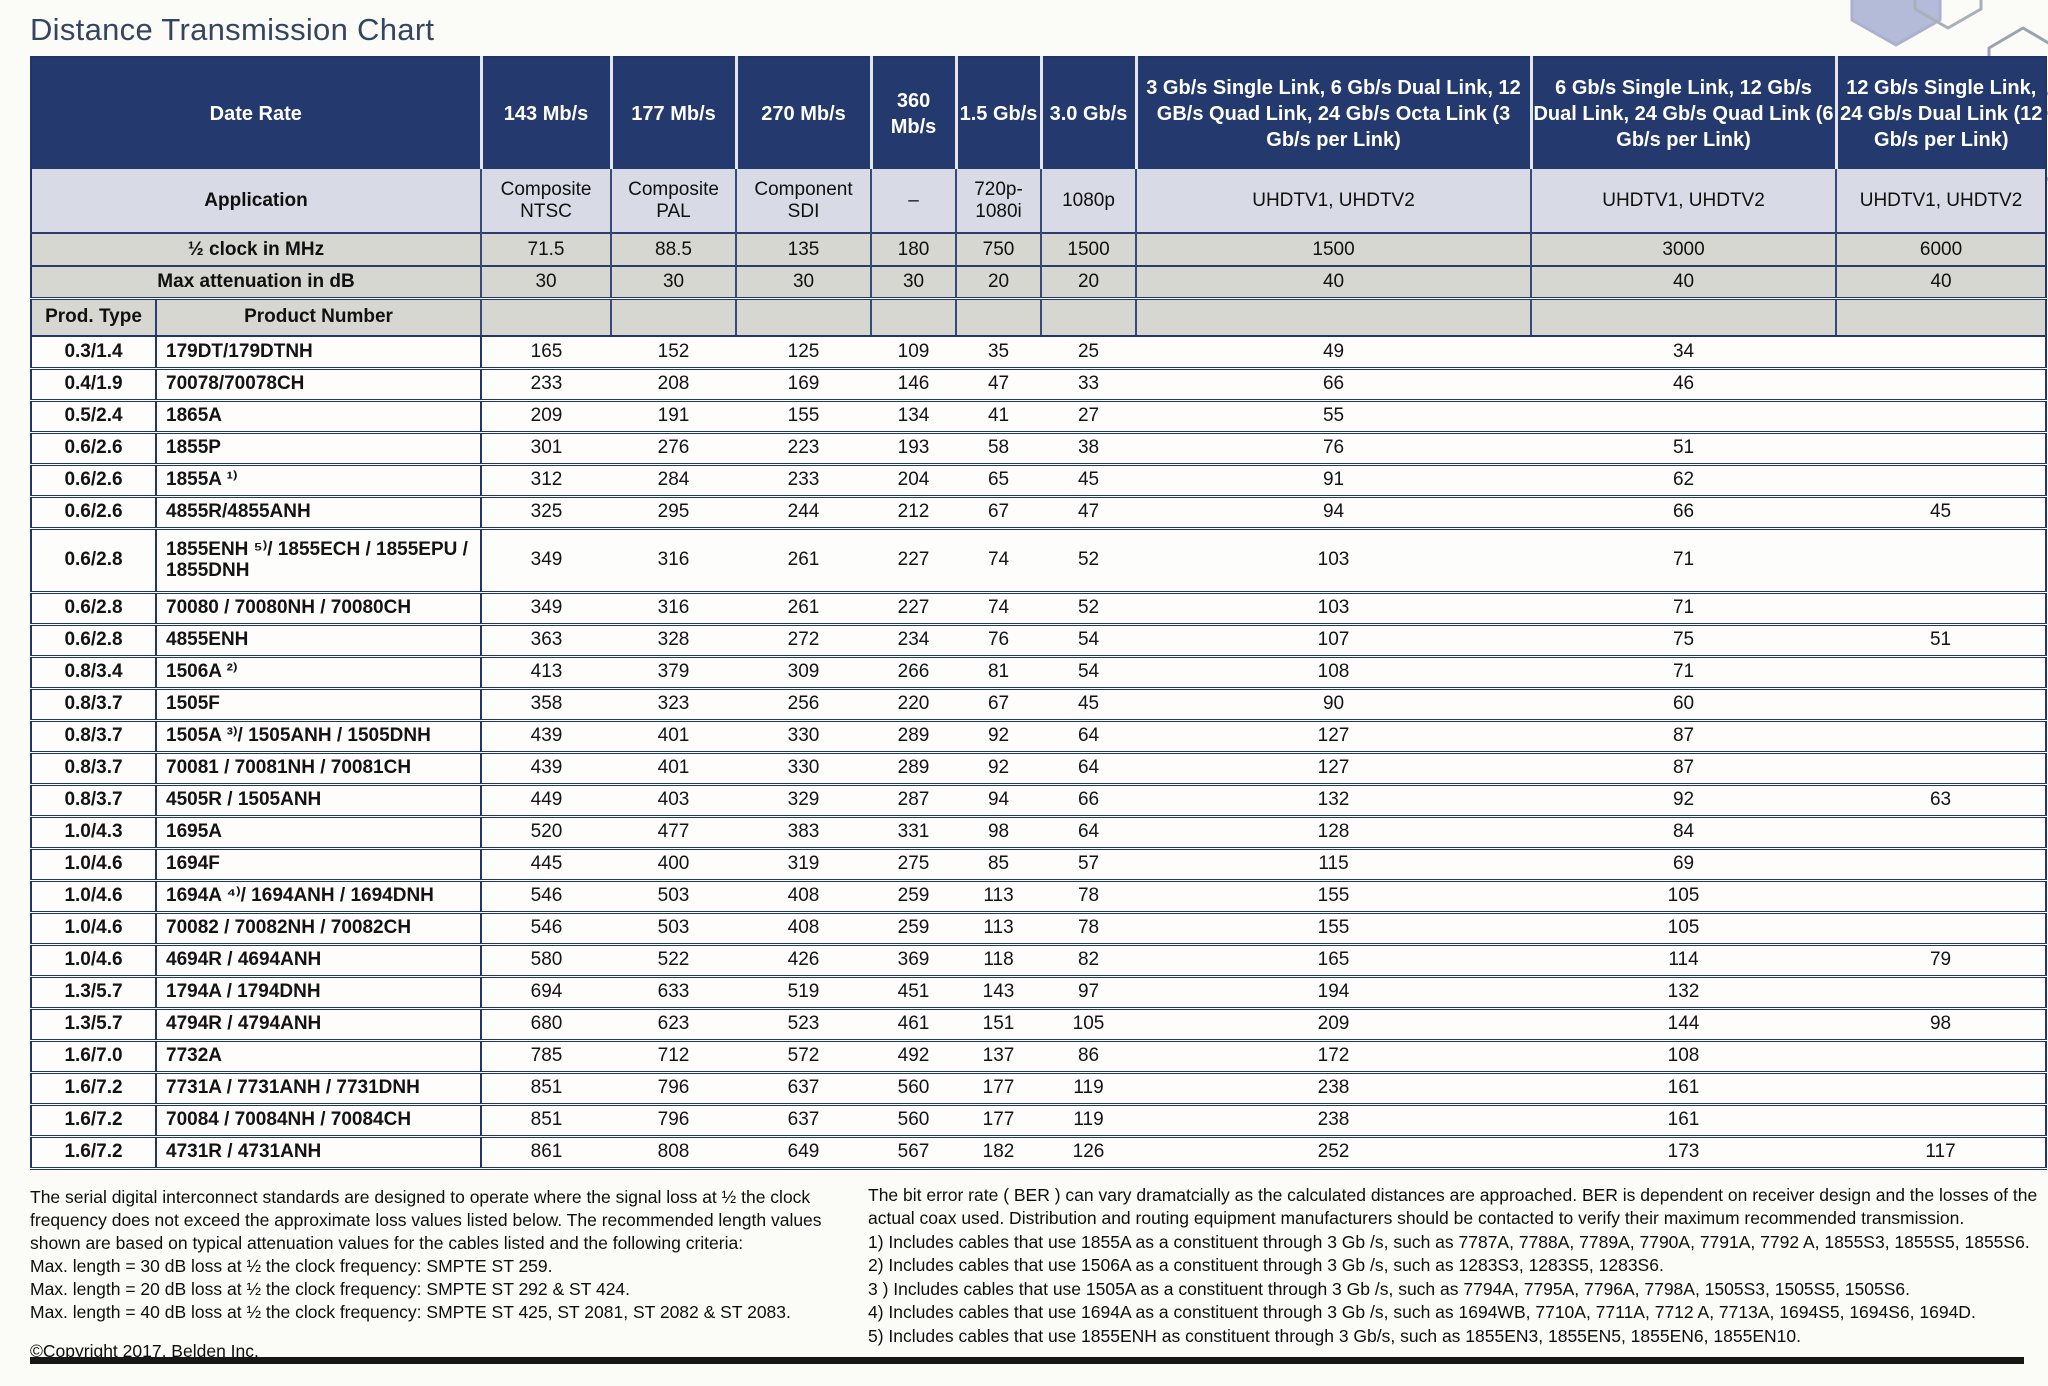 The width and height of the screenshot is (2048, 1386). I want to click on prod-type-cell: 0.4/1.9, so click(94, 385).